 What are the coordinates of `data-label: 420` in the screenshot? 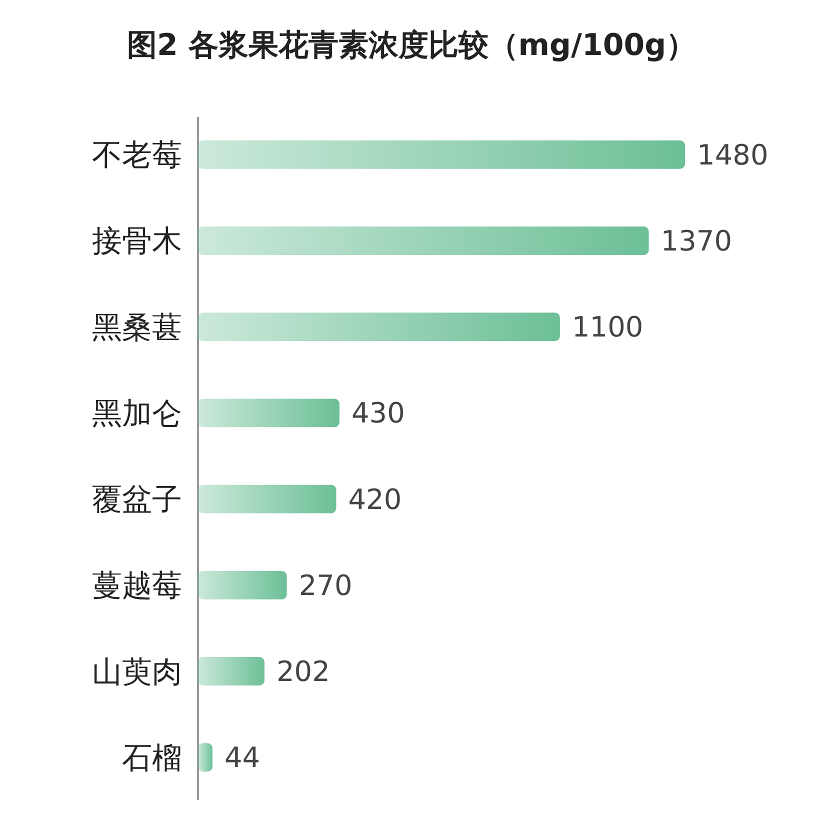 It's located at (375, 499).